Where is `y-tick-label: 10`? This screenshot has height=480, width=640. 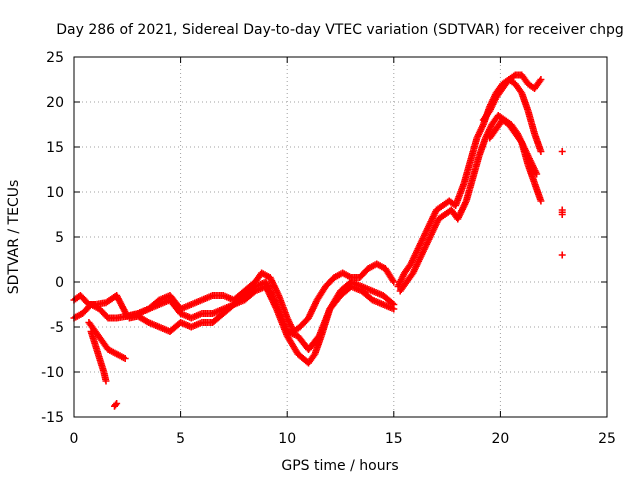
y-tick-label: 10 is located at coordinates (55, 193).